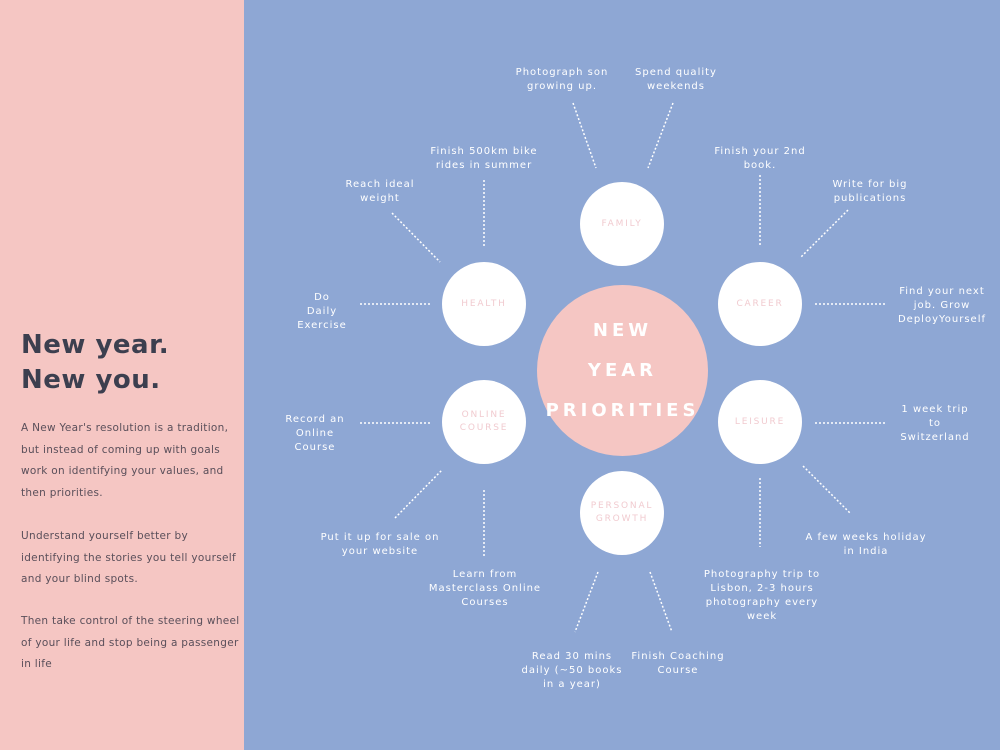  Describe the element at coordinates (935, 423) in the screenshot. I see `goal-switzerland: 1 week trip to Switzerland` at that location.